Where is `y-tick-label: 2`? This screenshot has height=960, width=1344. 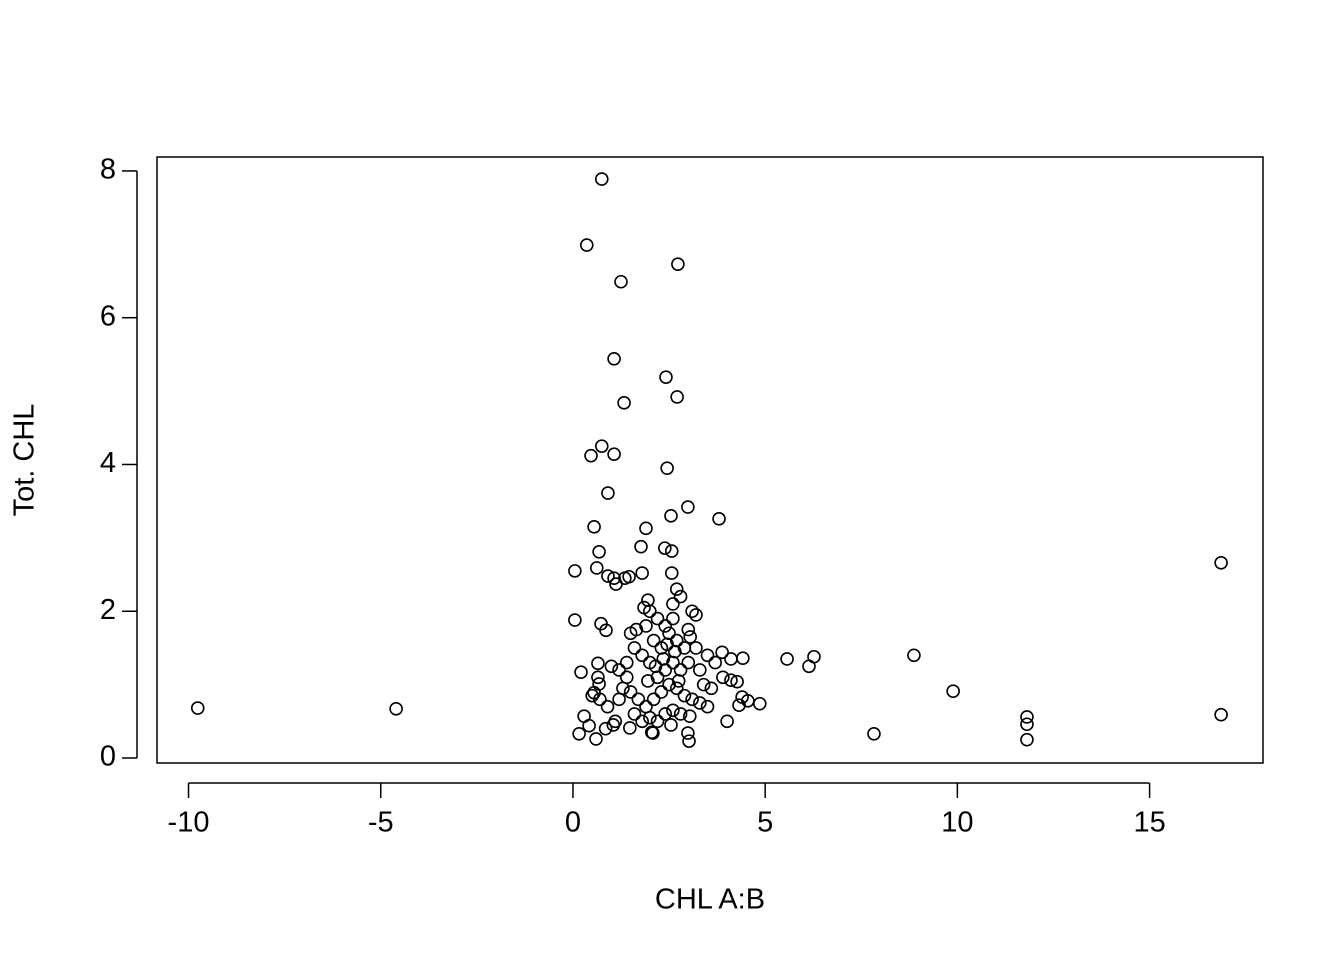 y-tick-label: 2 is located at coordinates (108, 610).